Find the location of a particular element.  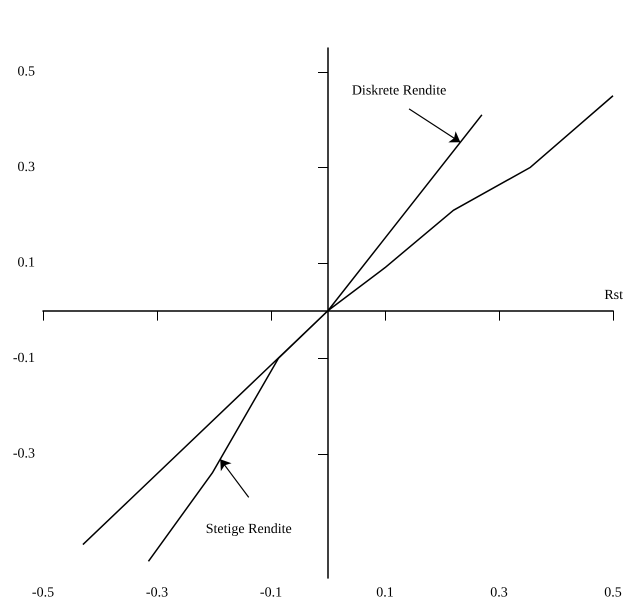

y-tick-label: -0.1 is located at coordinates (23, 358).